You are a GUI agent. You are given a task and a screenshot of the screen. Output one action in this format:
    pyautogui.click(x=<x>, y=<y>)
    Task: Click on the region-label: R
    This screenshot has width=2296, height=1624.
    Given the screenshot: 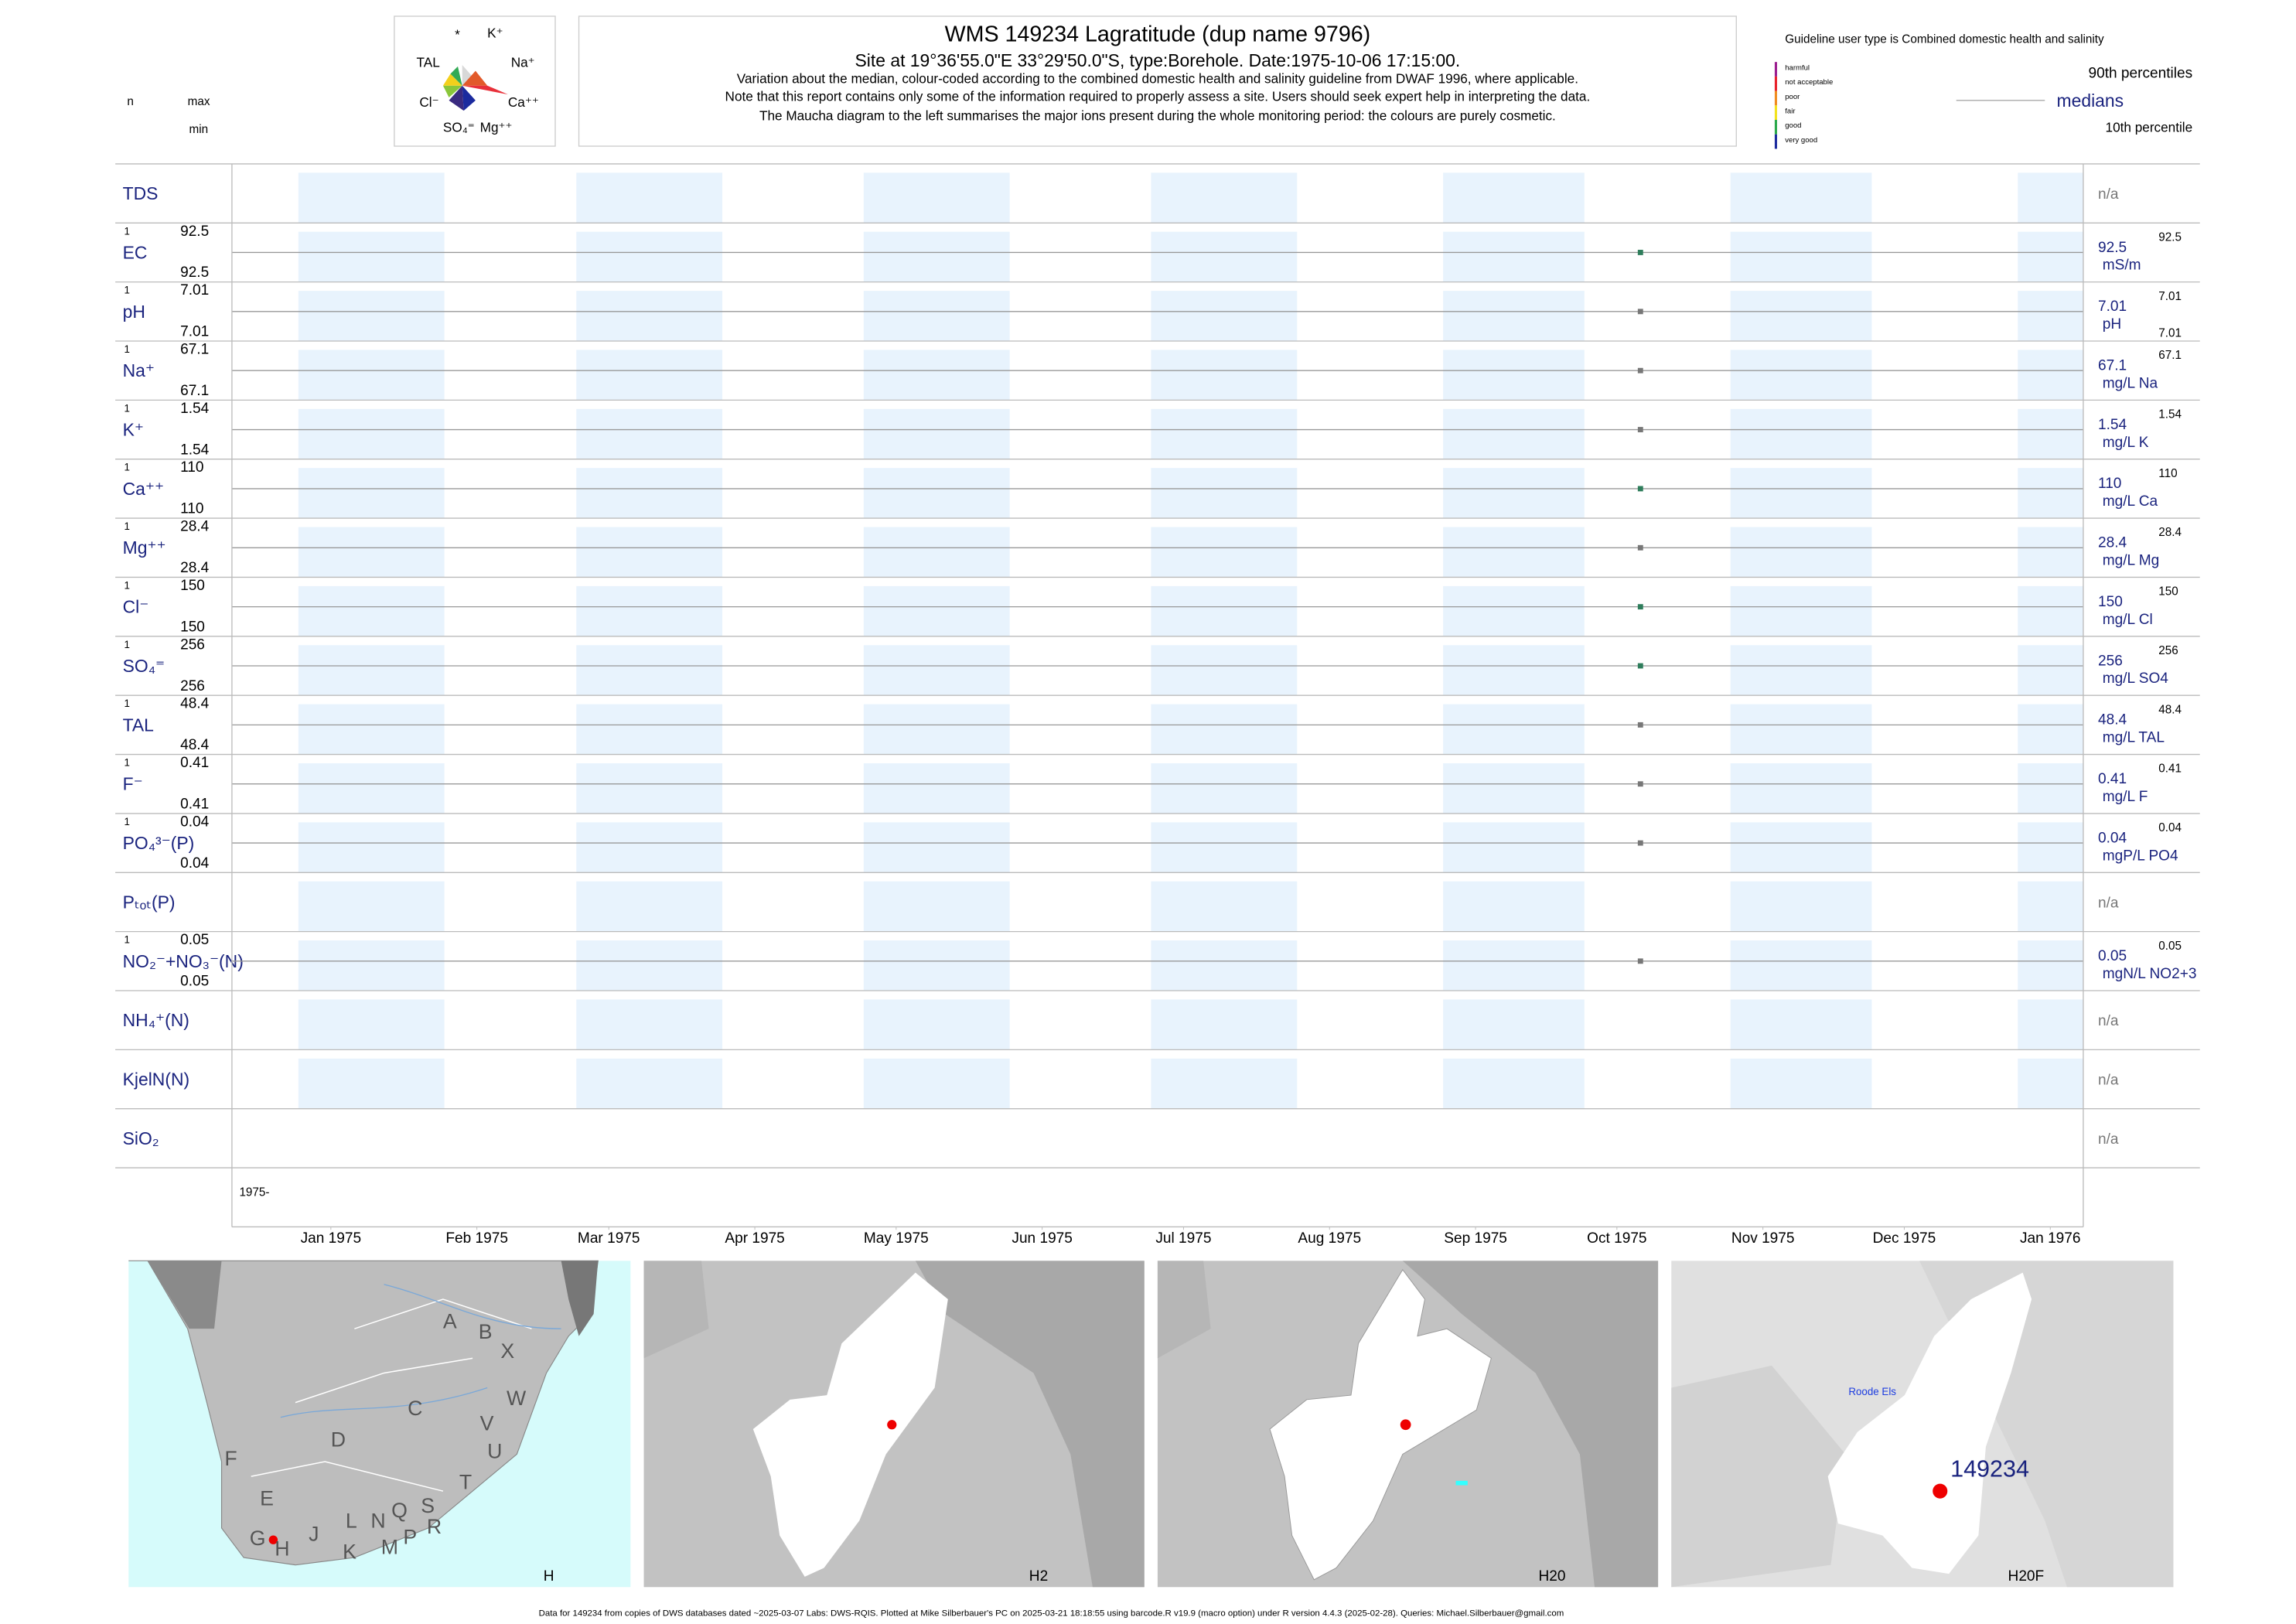 What is the action you would take?
    pyautogui.click(x=434, y=1526)
    